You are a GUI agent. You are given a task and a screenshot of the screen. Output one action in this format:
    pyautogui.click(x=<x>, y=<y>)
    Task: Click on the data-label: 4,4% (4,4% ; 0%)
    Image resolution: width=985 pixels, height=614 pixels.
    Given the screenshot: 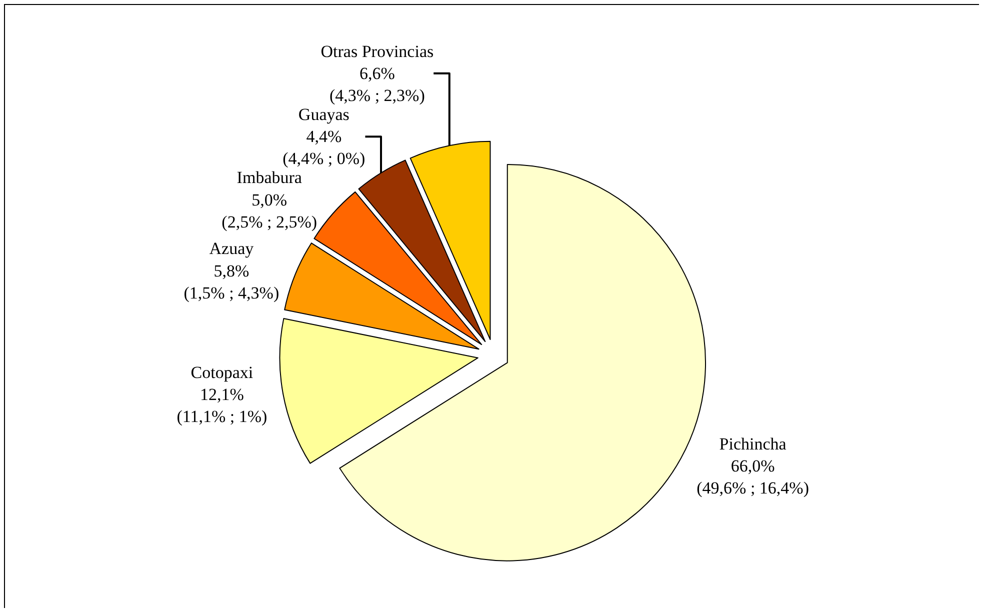 What is the action you would take?
    pyautogui.click(x=324, y=147)
    